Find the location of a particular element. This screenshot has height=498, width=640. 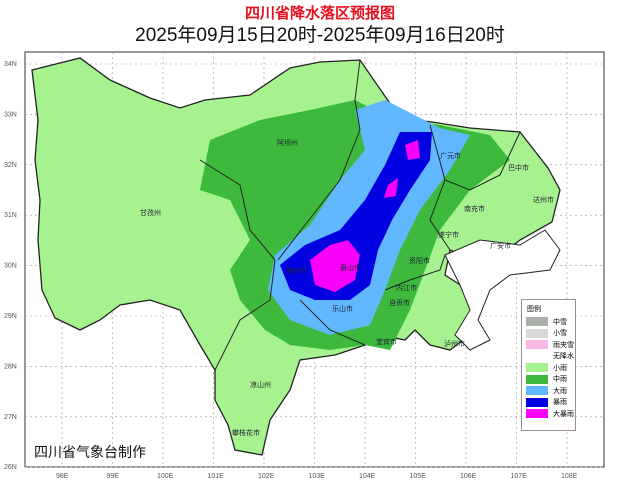

region-label: 资阳市 is located at coordinates (419, 260).